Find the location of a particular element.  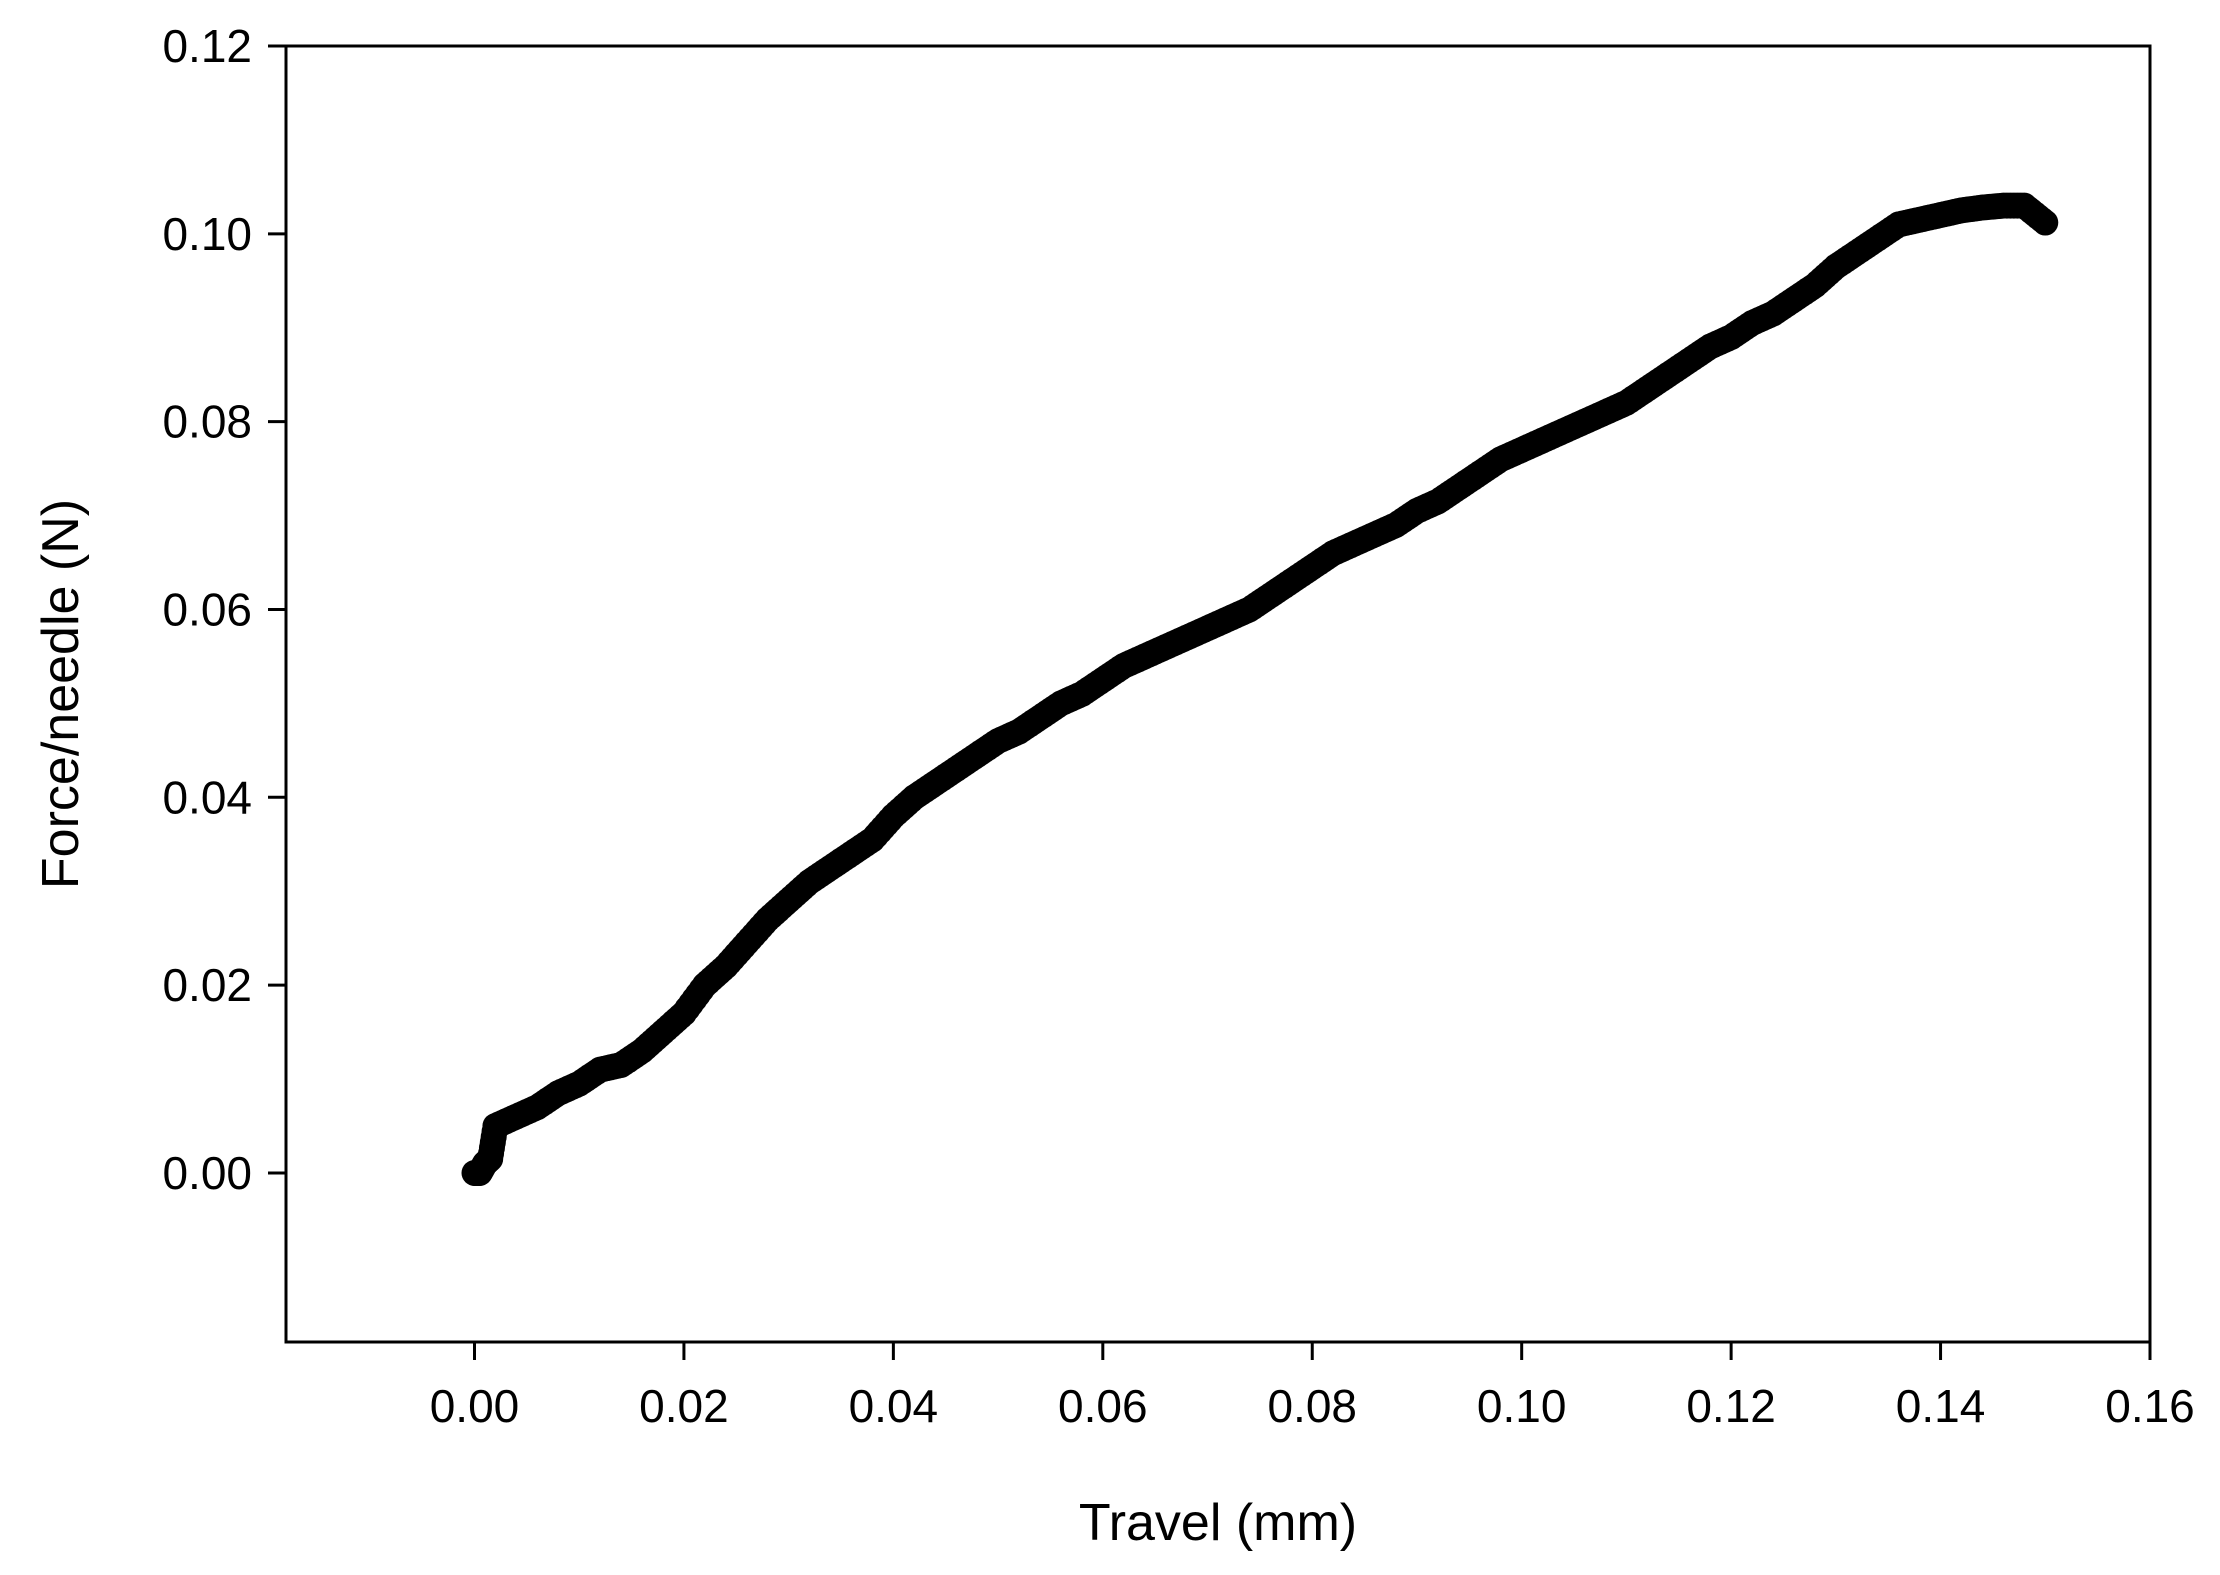

y-tick-label: 0.06 is located at coordinates (207, 609).